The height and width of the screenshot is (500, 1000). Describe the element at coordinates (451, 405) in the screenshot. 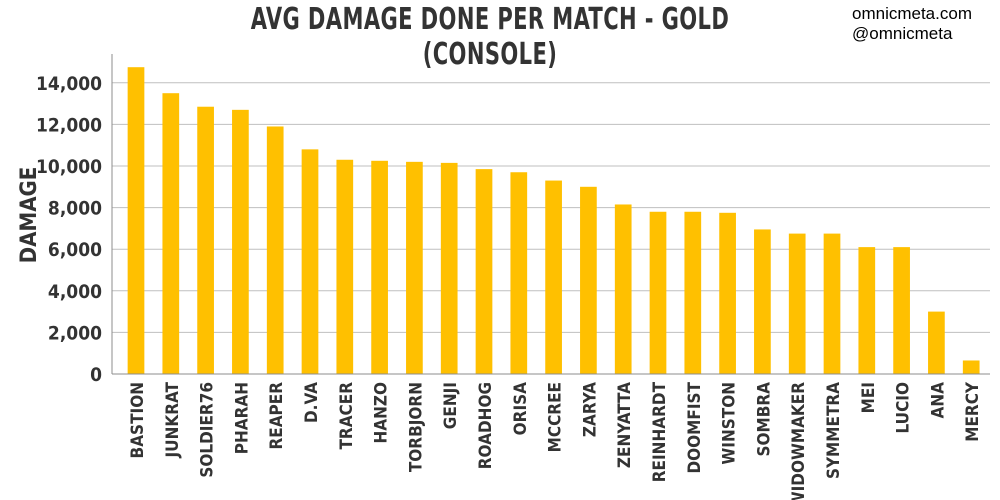

I see `x-tick-label: GENJI` at that location.